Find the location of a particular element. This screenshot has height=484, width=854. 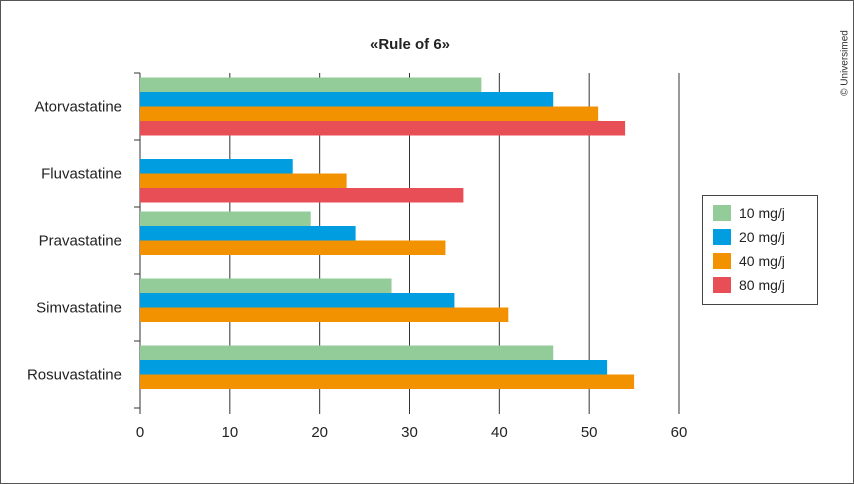

legend-item: 40 mg/j is located at coordinates (749, 261).